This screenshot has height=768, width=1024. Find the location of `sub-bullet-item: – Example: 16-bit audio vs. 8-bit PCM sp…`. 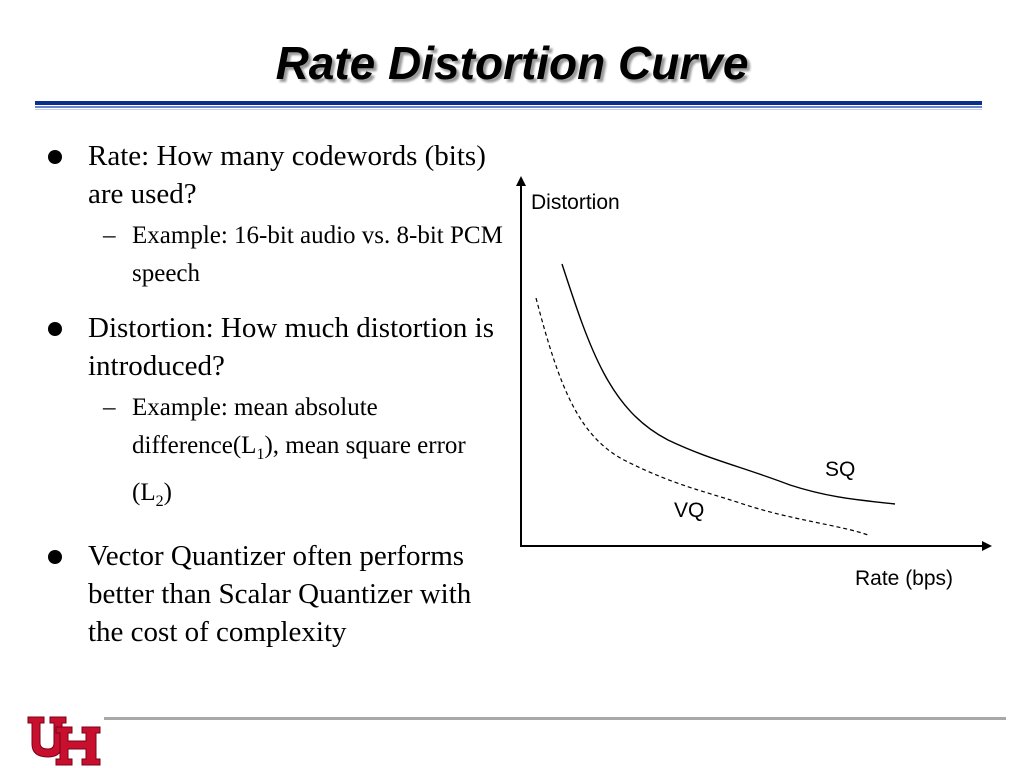

sub-bullet-item: – Example: 16-bit audio vs. 8-bit PCM sp… is located at coordinates (275, 255).